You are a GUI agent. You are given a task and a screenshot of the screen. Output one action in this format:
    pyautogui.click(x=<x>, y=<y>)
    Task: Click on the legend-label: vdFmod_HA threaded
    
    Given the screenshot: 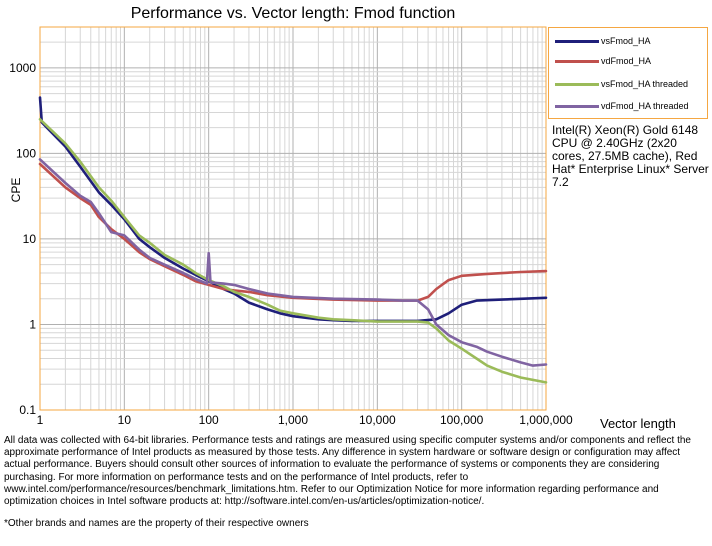 What is the action you would take?
    pyautogui.click(x=645, y=106)
    